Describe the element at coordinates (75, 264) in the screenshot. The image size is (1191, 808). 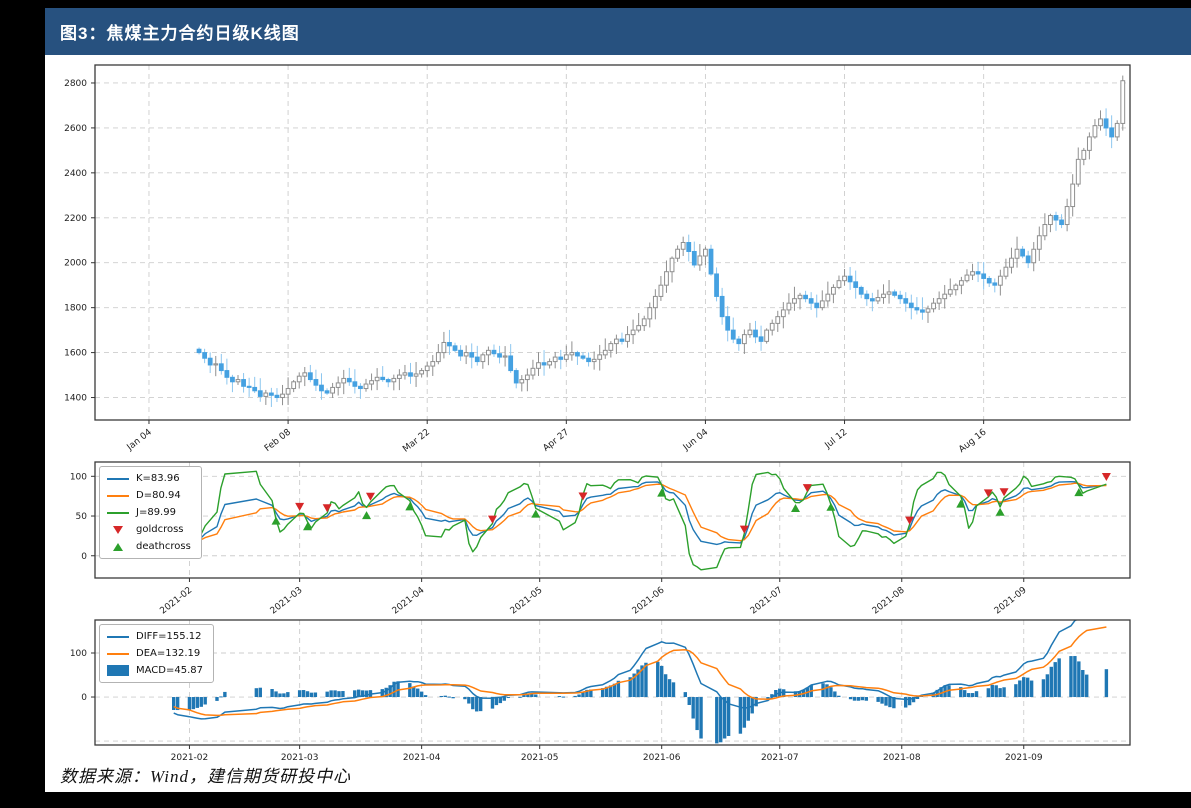
I see `svg-text: 2000` at that location.